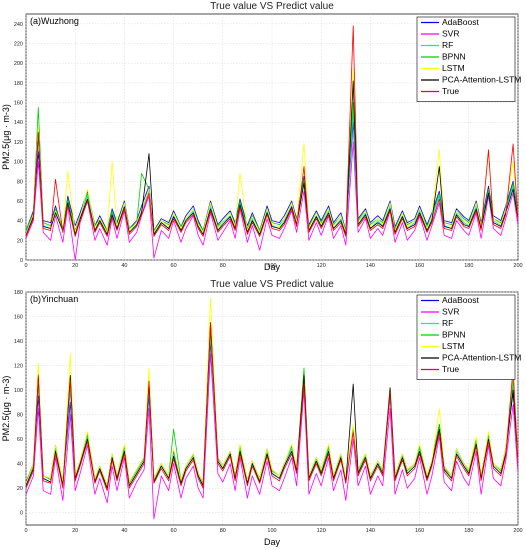 The width and height of the screenshot is (526, 550). I want to click on panel-label: (b)Yinchuan, so click(54, 299).